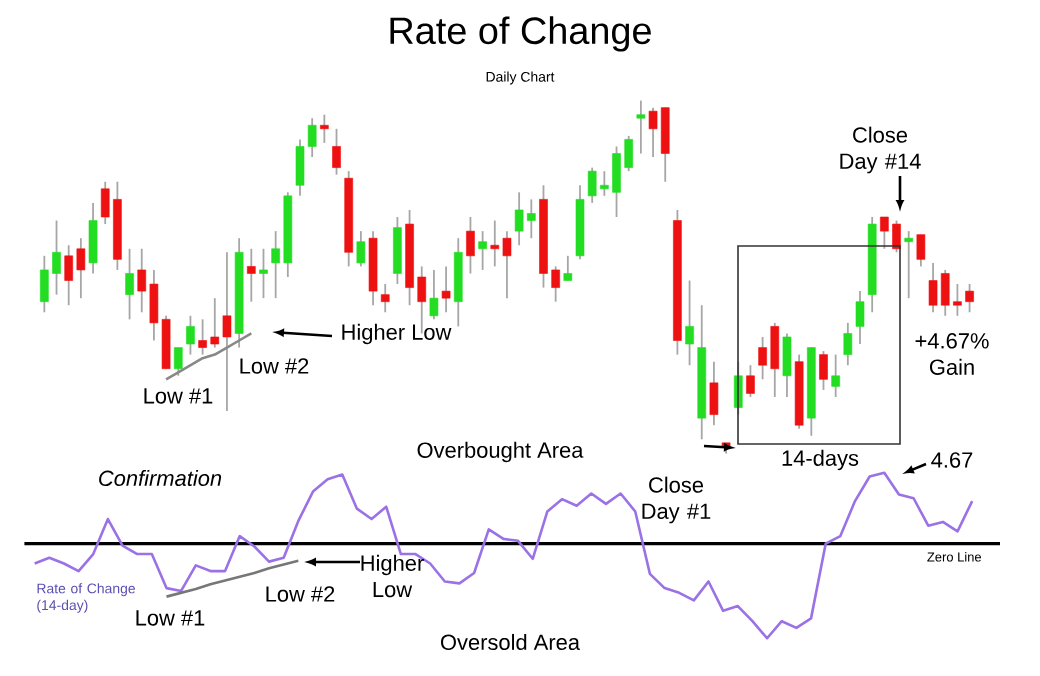 The image size is (1040, 676). Describe the element at coordinates (160, 478) in the screenshot. I see `annotation: Confirmation` at that location.